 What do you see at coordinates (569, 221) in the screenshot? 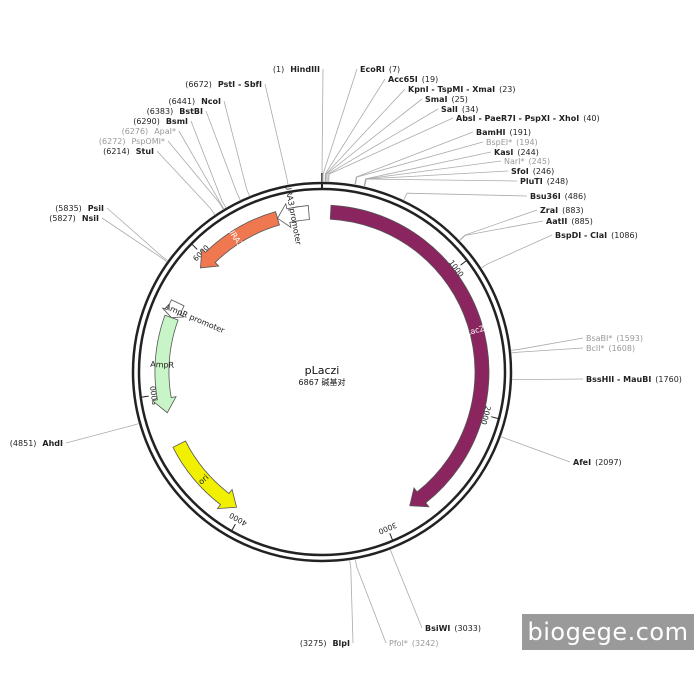
I see `site-aatii-label: AatII (885)` at bounding box center [569, 221].